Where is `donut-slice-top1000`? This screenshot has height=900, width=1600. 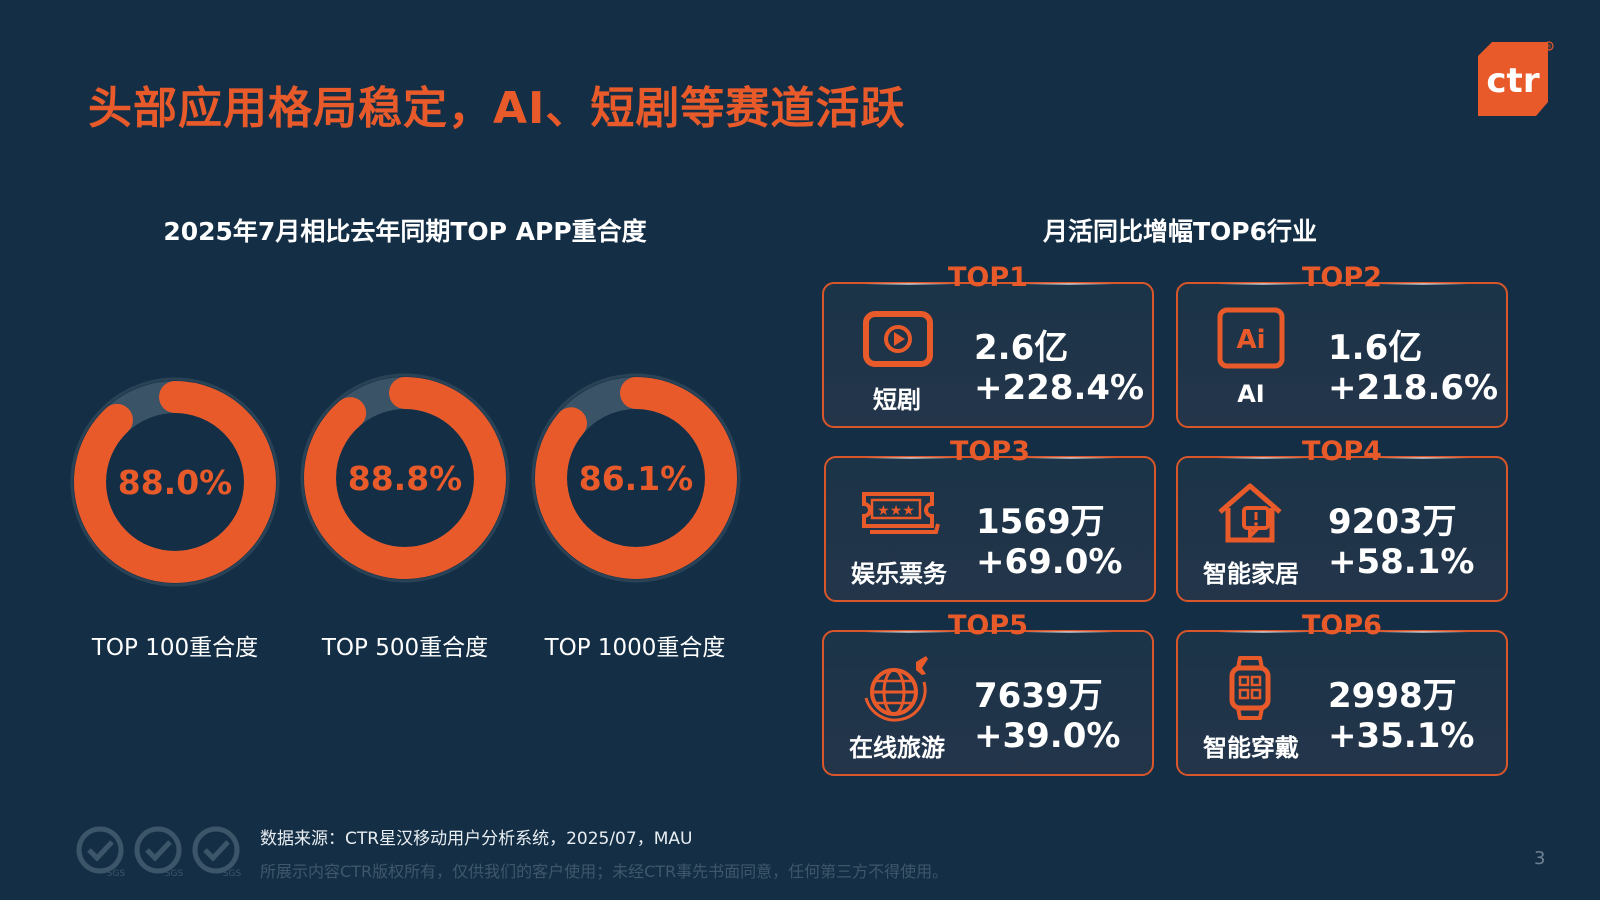 donut-slice-top1000 is located at coordinates (636, 478).